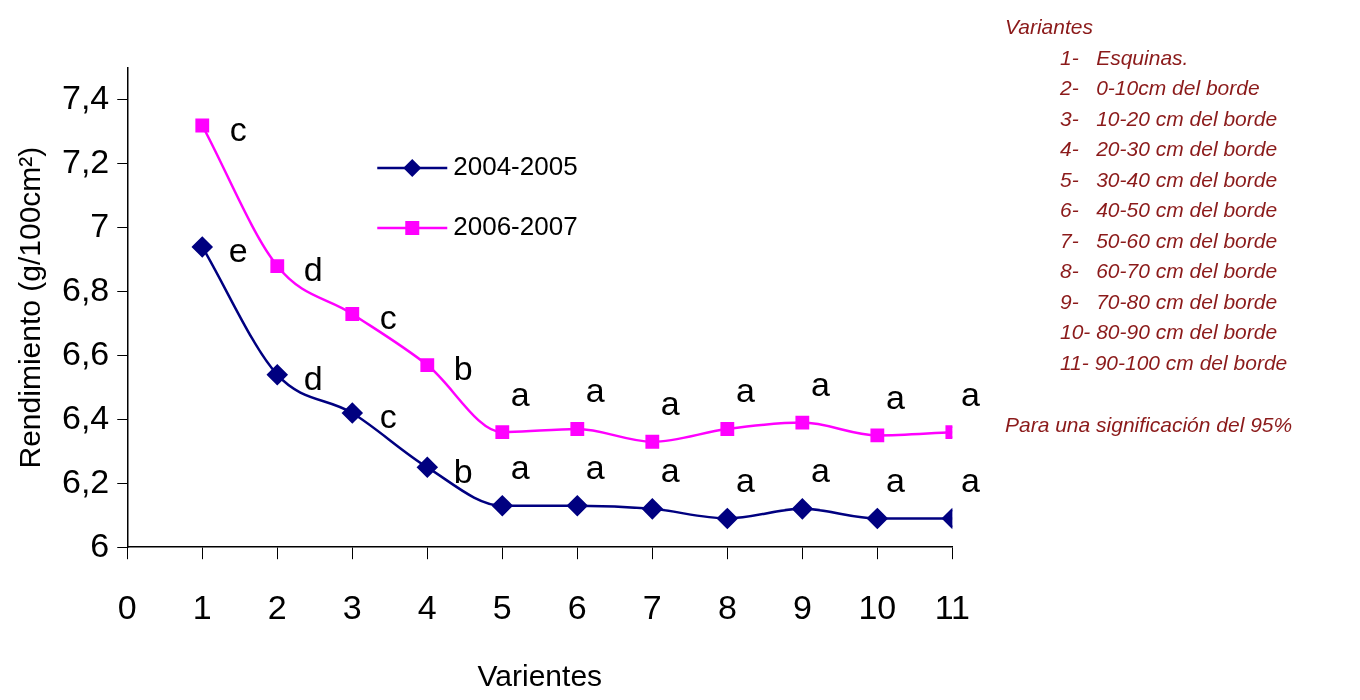 The height and width of the screenshot is (700, 1360). What do you see at coordinates (100, 225) in the screenshot?
I see `y-tick-label: 7` at bounding box center [100, 225].